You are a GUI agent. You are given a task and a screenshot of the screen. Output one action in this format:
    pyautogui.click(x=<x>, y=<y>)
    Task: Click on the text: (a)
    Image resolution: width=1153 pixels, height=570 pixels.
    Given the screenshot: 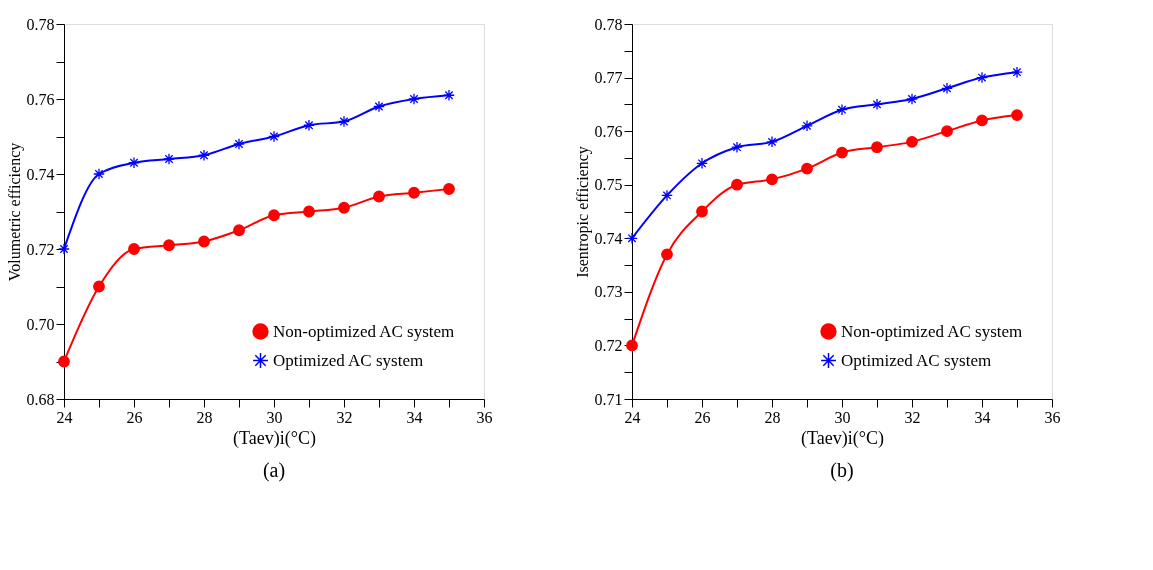 What is the action you would take?
    pyautogui.click(x=274, y=470)
    